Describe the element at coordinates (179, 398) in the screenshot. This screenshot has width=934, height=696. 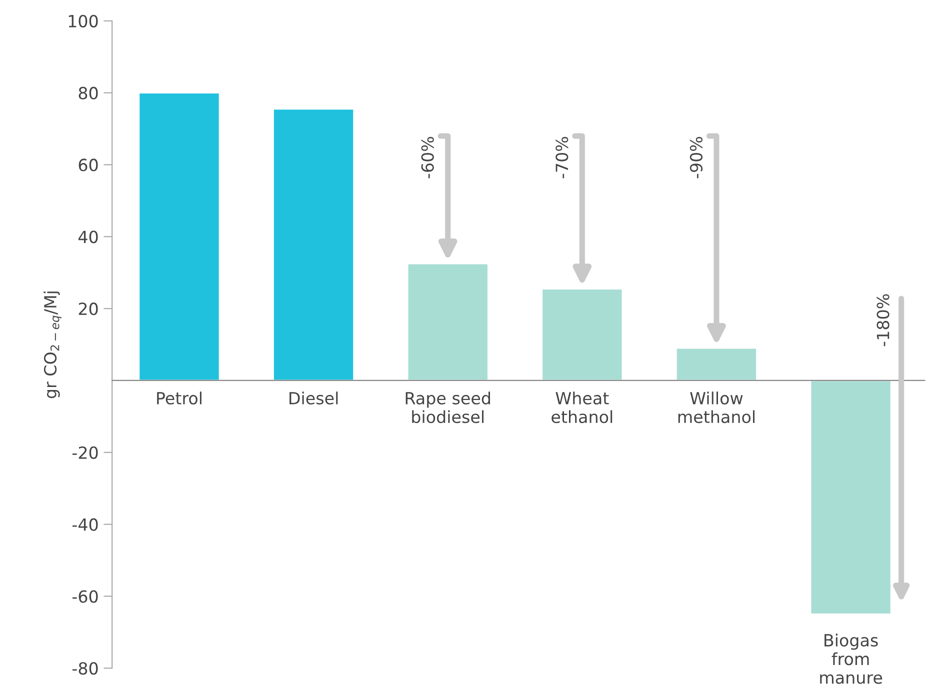
I see `x-tick-label: Petrol` at that location.